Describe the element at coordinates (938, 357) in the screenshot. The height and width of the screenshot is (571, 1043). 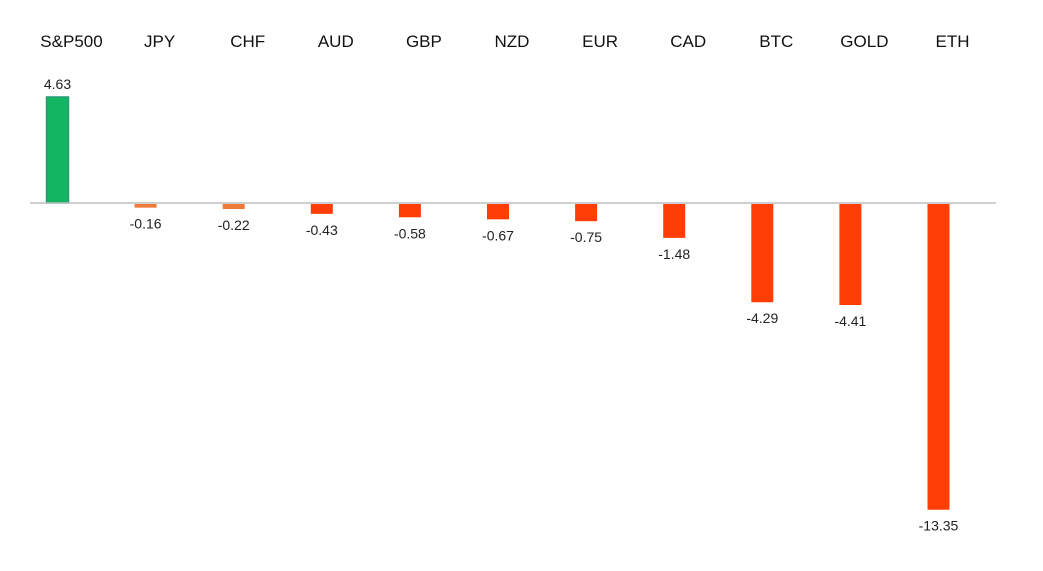
I see `bar-eth` at that location.